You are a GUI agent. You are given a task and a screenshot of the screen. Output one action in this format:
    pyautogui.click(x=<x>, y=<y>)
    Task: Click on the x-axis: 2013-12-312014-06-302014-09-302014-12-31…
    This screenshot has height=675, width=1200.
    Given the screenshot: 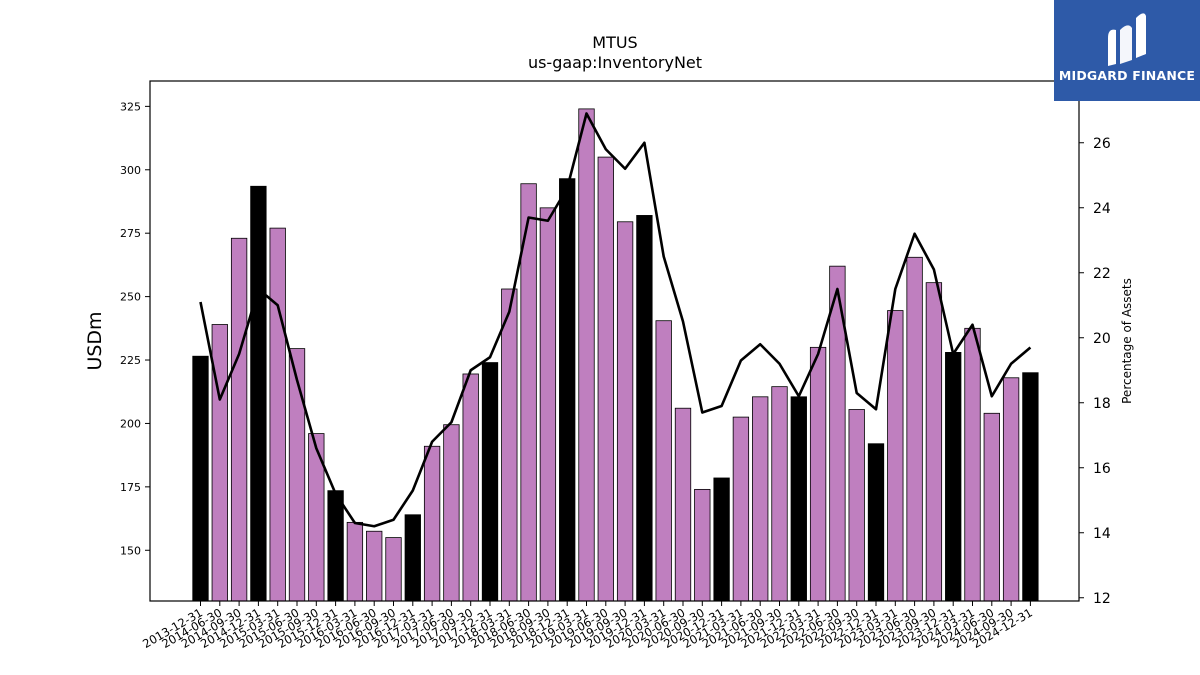 What is the action you would take?
    pyautogui.click(x=587, y=626)
    